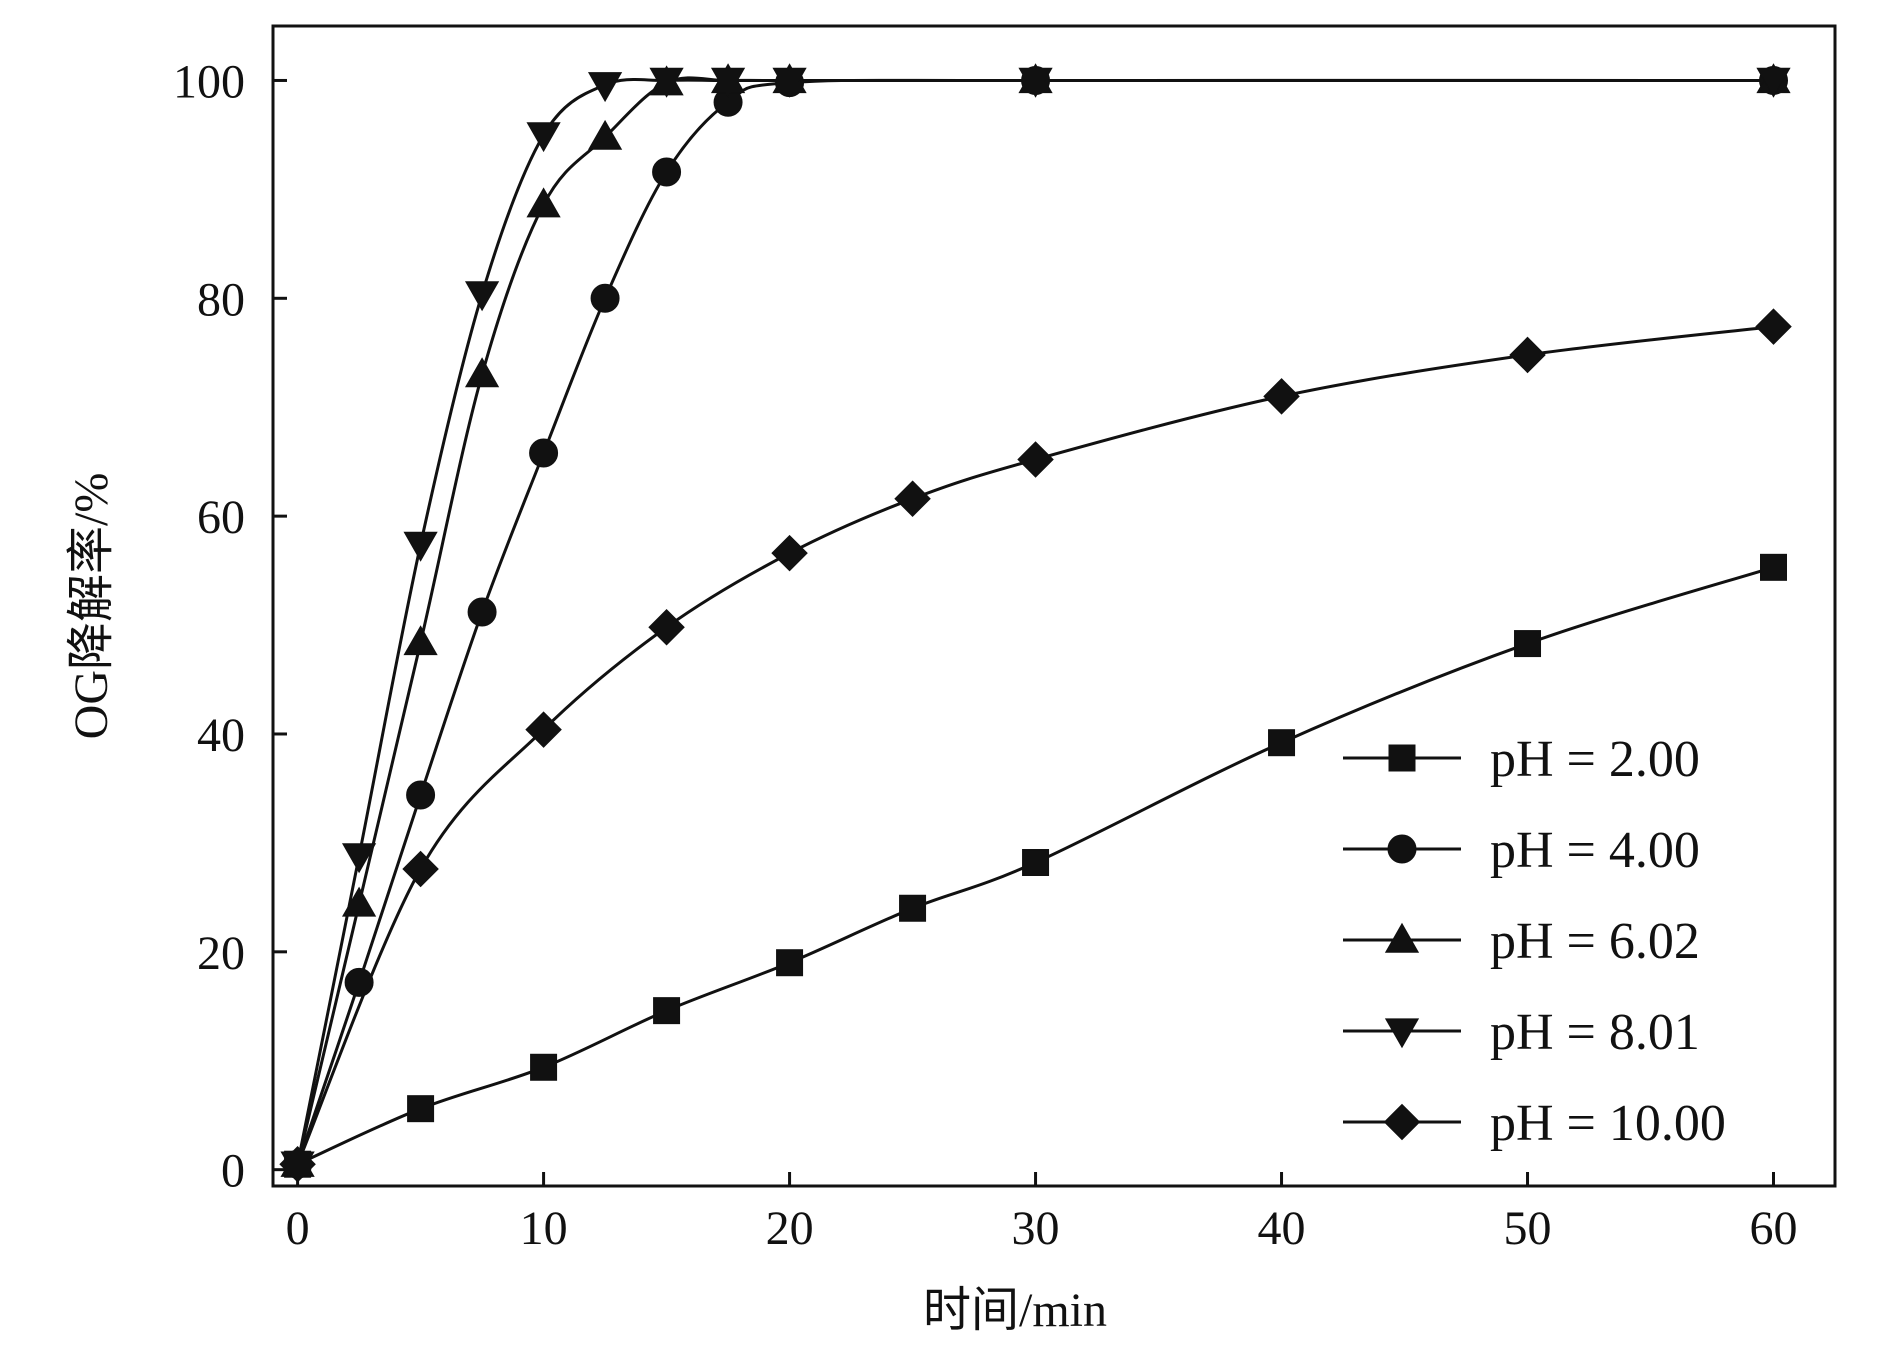  What do you see at coordinates (221, 299) in the screenshot?
I see `y-tick-label: 80` at bounding box center [221, 299].